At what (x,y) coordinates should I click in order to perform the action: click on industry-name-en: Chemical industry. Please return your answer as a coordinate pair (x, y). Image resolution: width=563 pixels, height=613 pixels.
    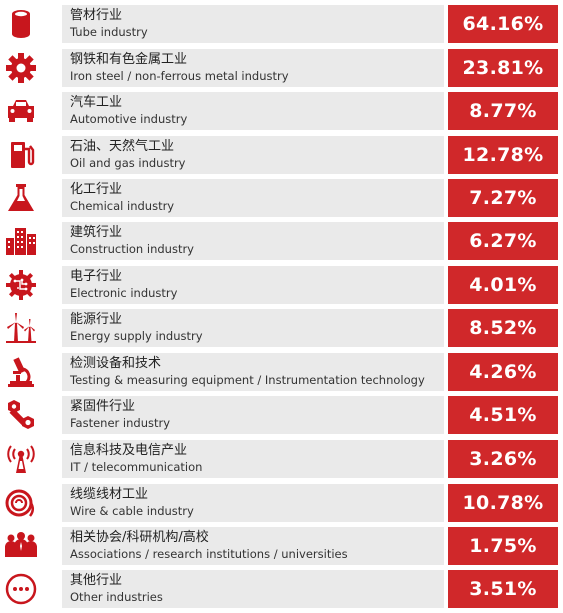
    Looking at the image, I should click on (122, 206).